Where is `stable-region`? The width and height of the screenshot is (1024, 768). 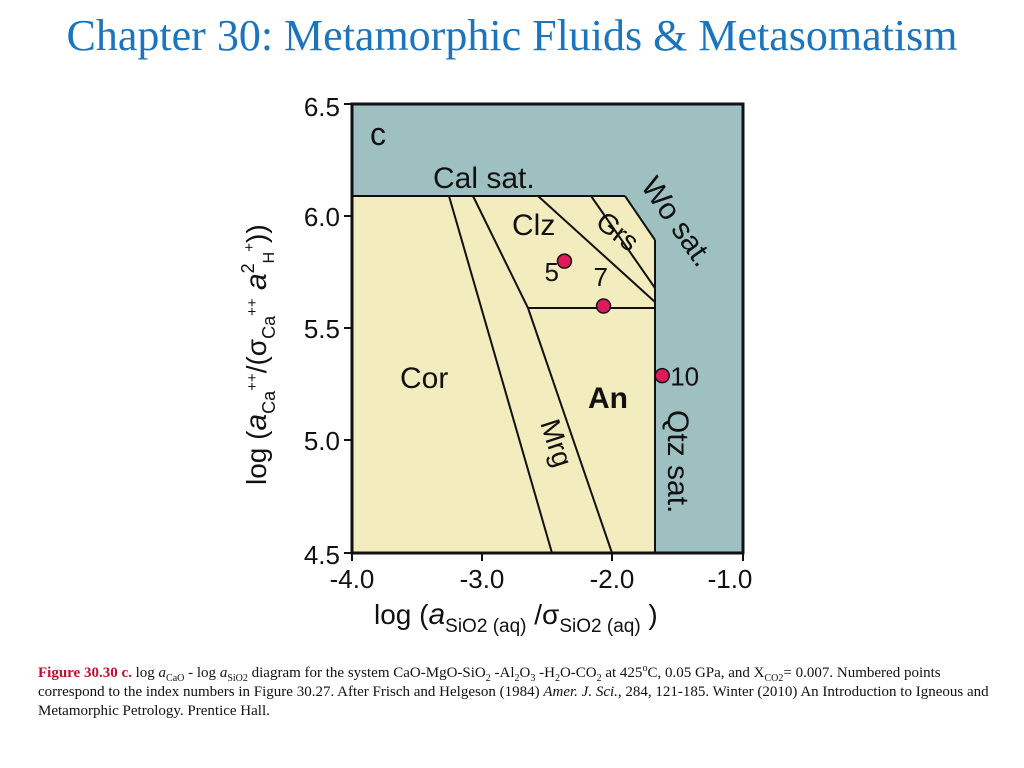 stable-region is located at coordinates (503, 374).